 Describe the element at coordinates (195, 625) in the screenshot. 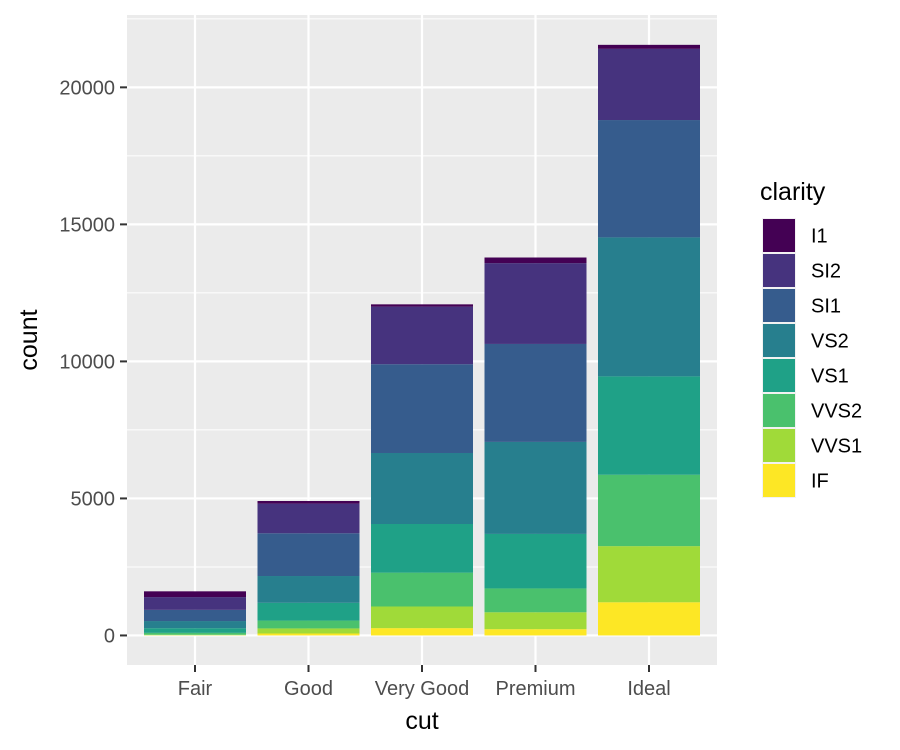

I see `bar-segment-fair-vs2` at that location.